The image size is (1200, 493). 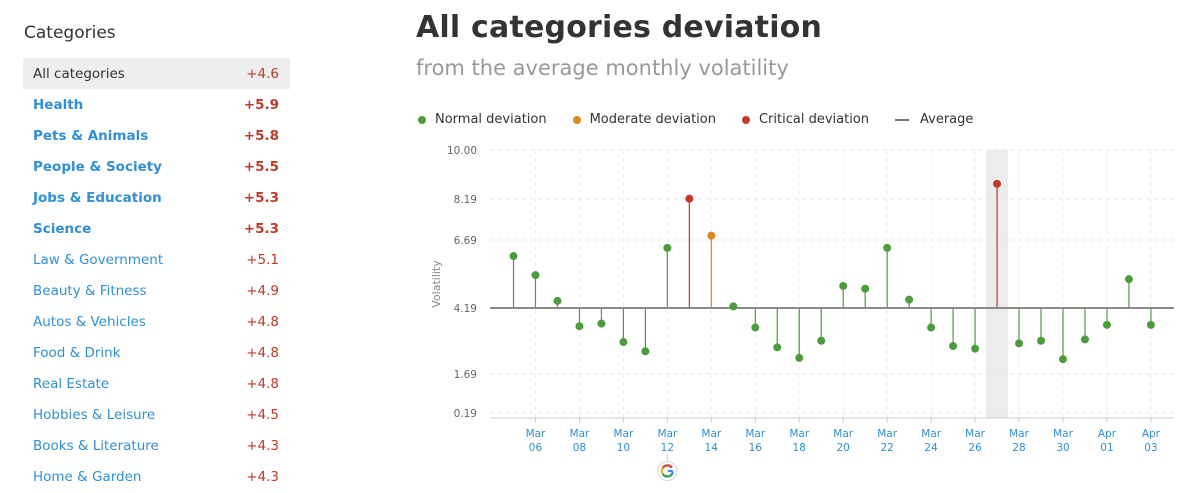 What do you see at coordinates (623, 448) in the screenshot?
I see `x-tick-label-day: 10` at bounding box center [623, 448].